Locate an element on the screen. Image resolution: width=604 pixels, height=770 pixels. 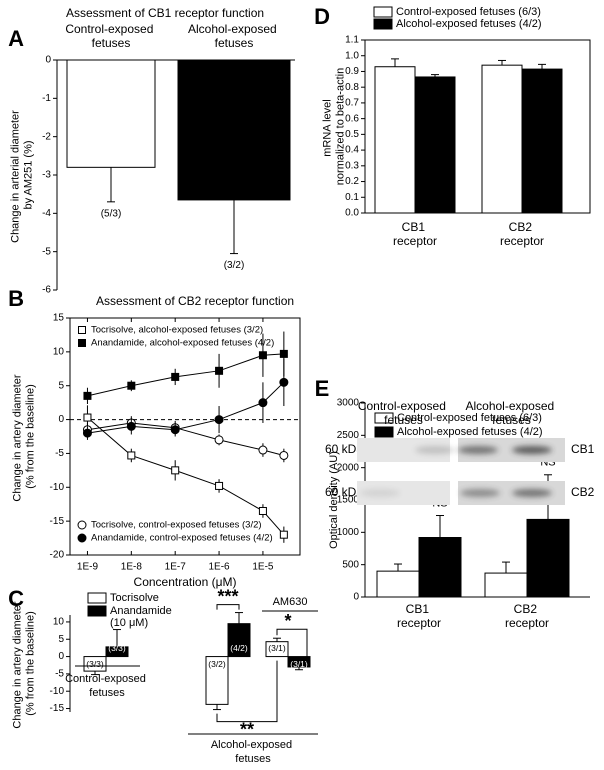
x-tick-label: Alcohol-exposed fetuses is located at coordinates (234, 36).